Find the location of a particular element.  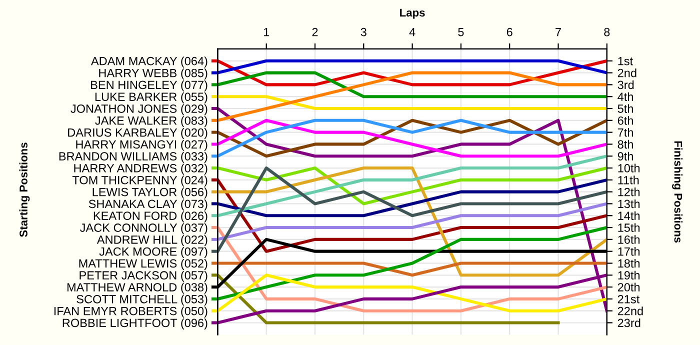

legend-label: DARIUS KARBALEY (020) is located at coordinates (138, 134).